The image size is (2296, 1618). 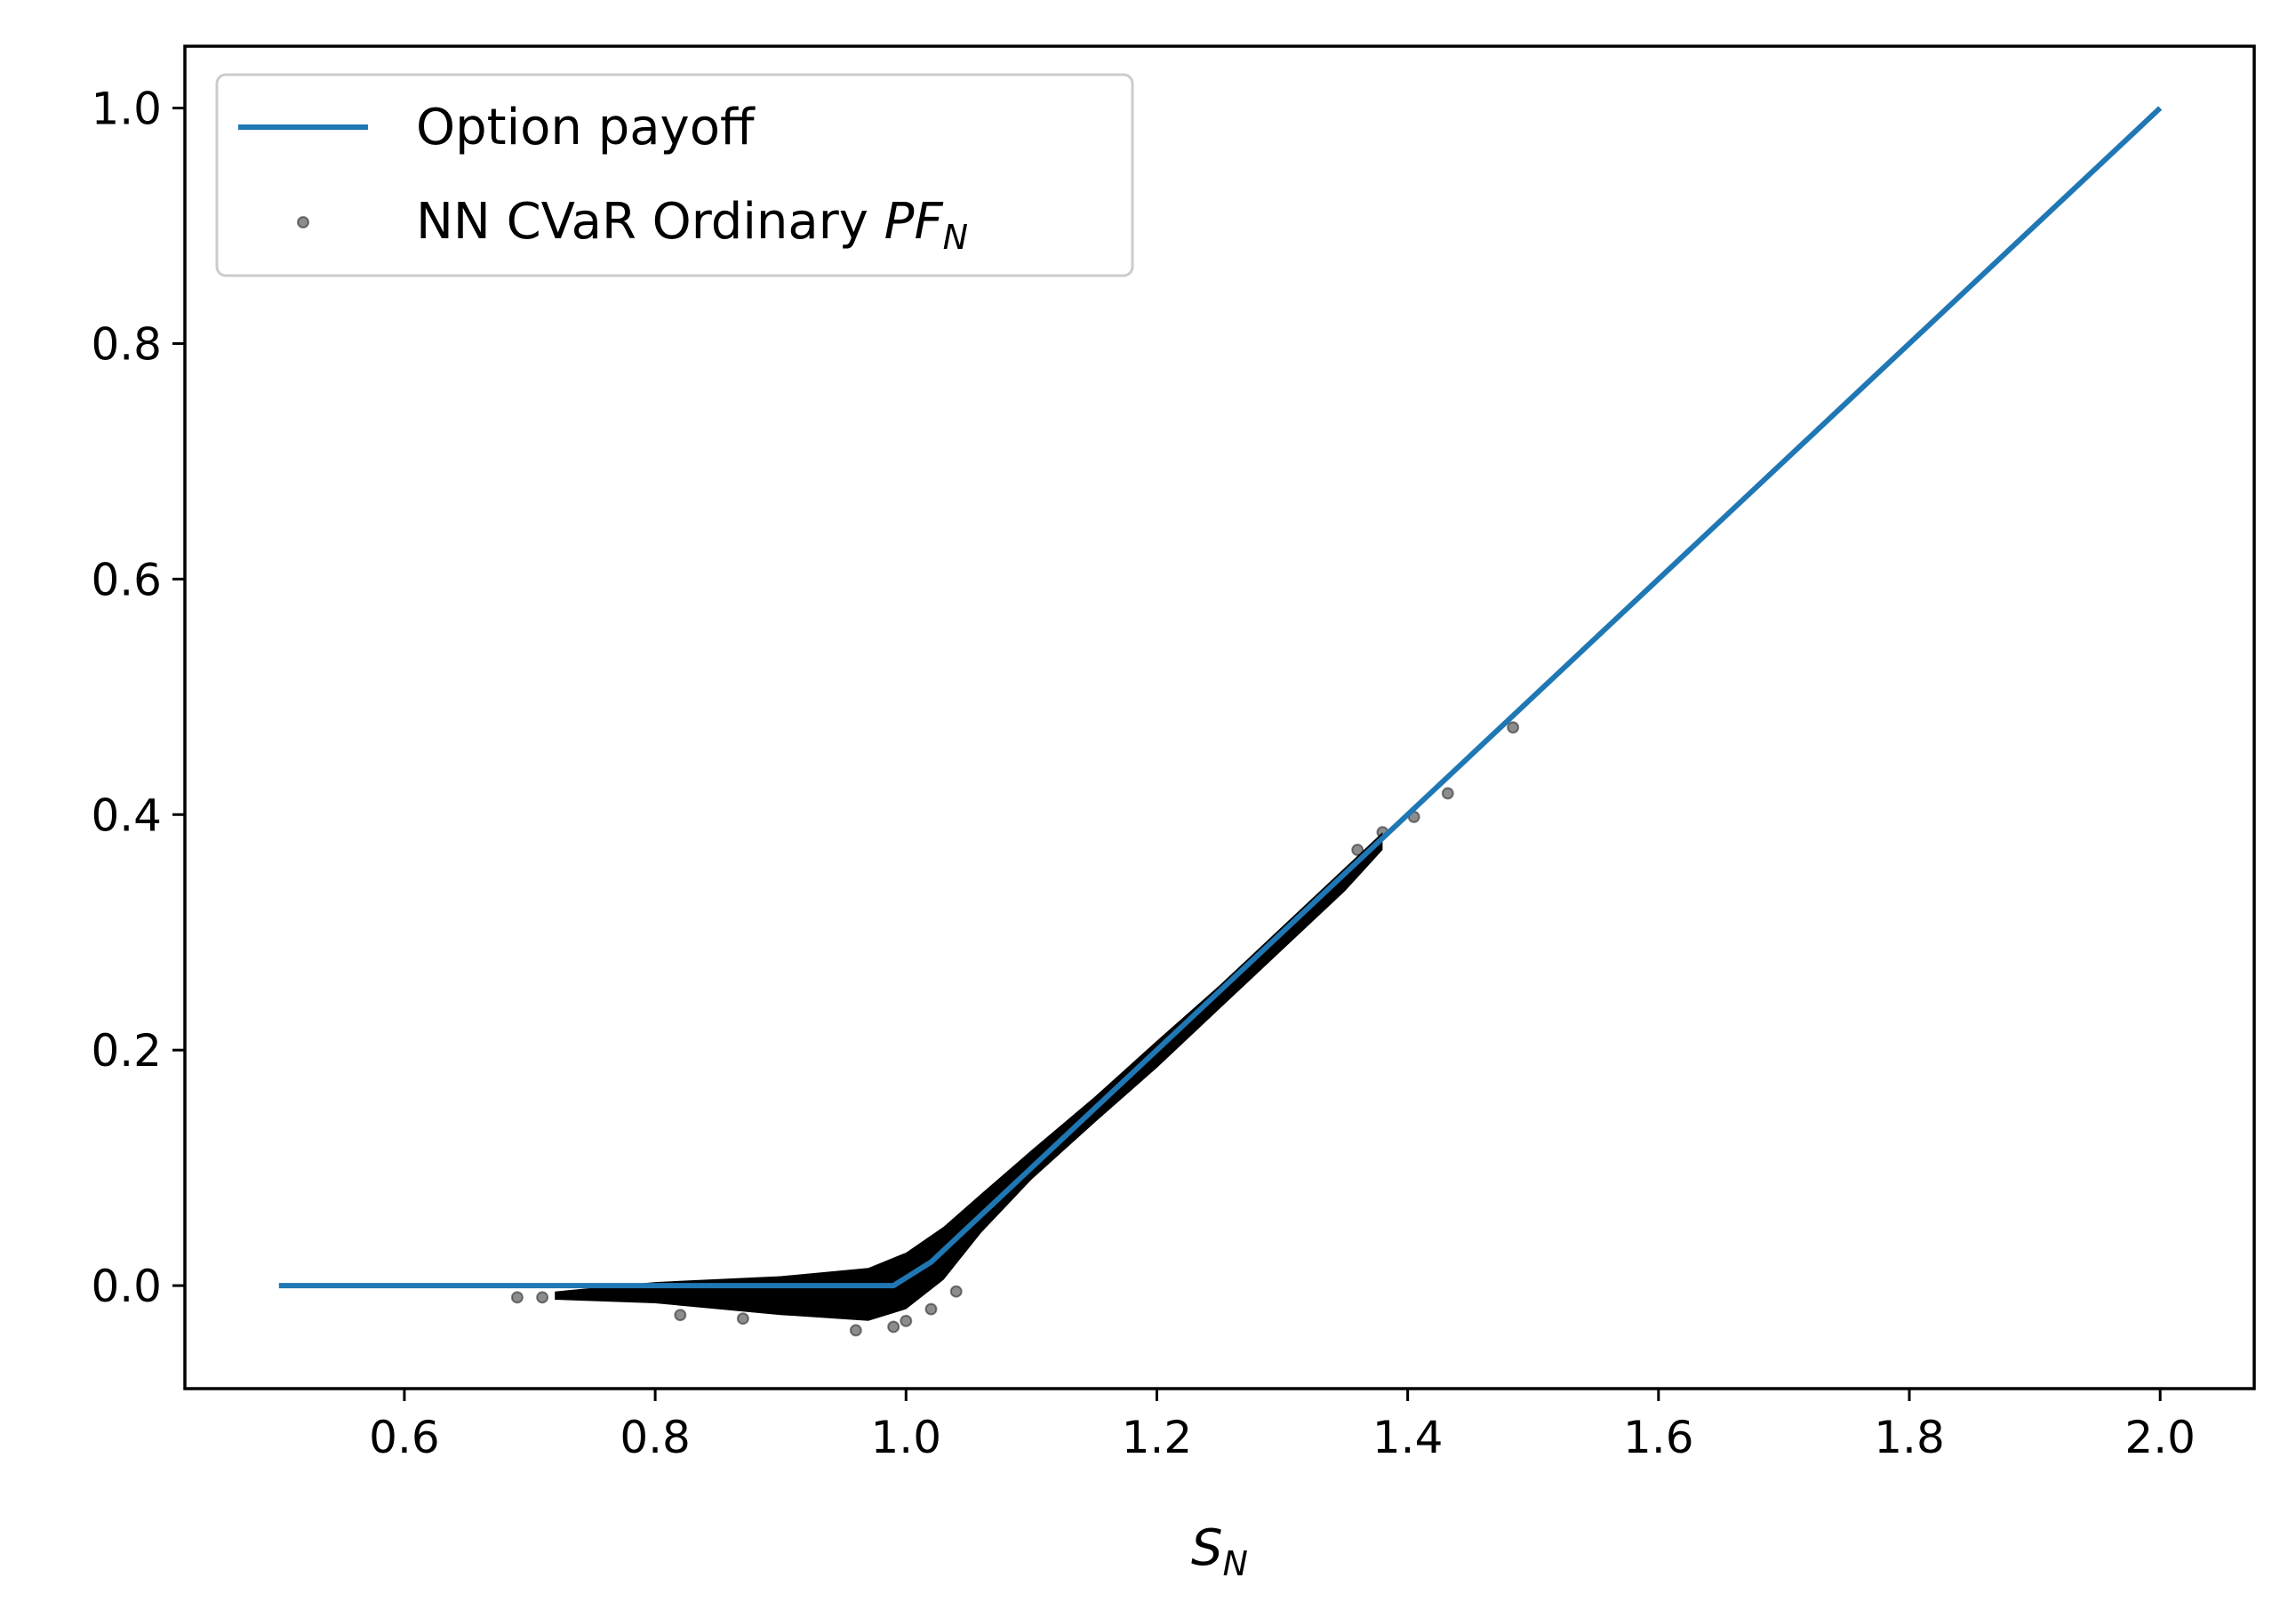 What do you see at coordinates (126, 815) in the screenshot?
I see `y-tick-label: 0.4` at bounding box center [126, 815].